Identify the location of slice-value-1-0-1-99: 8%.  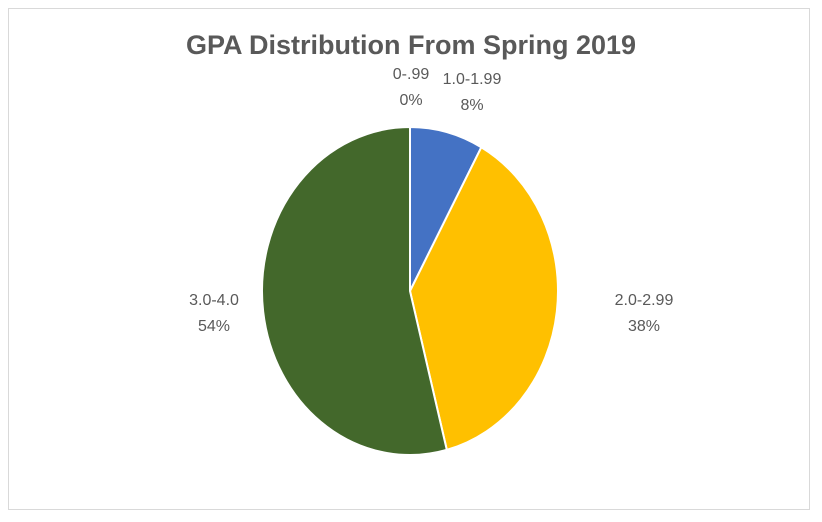
(471, 105).